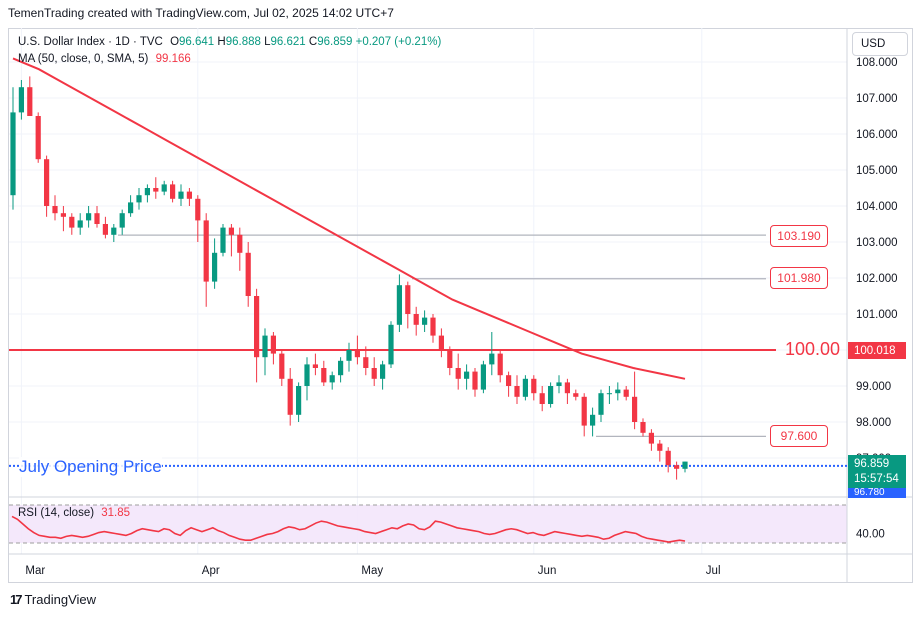 This screenshot has width=923, height=618. I want to click on rsi-legend: RSI (14, close) 31.85, so click(74, 513).